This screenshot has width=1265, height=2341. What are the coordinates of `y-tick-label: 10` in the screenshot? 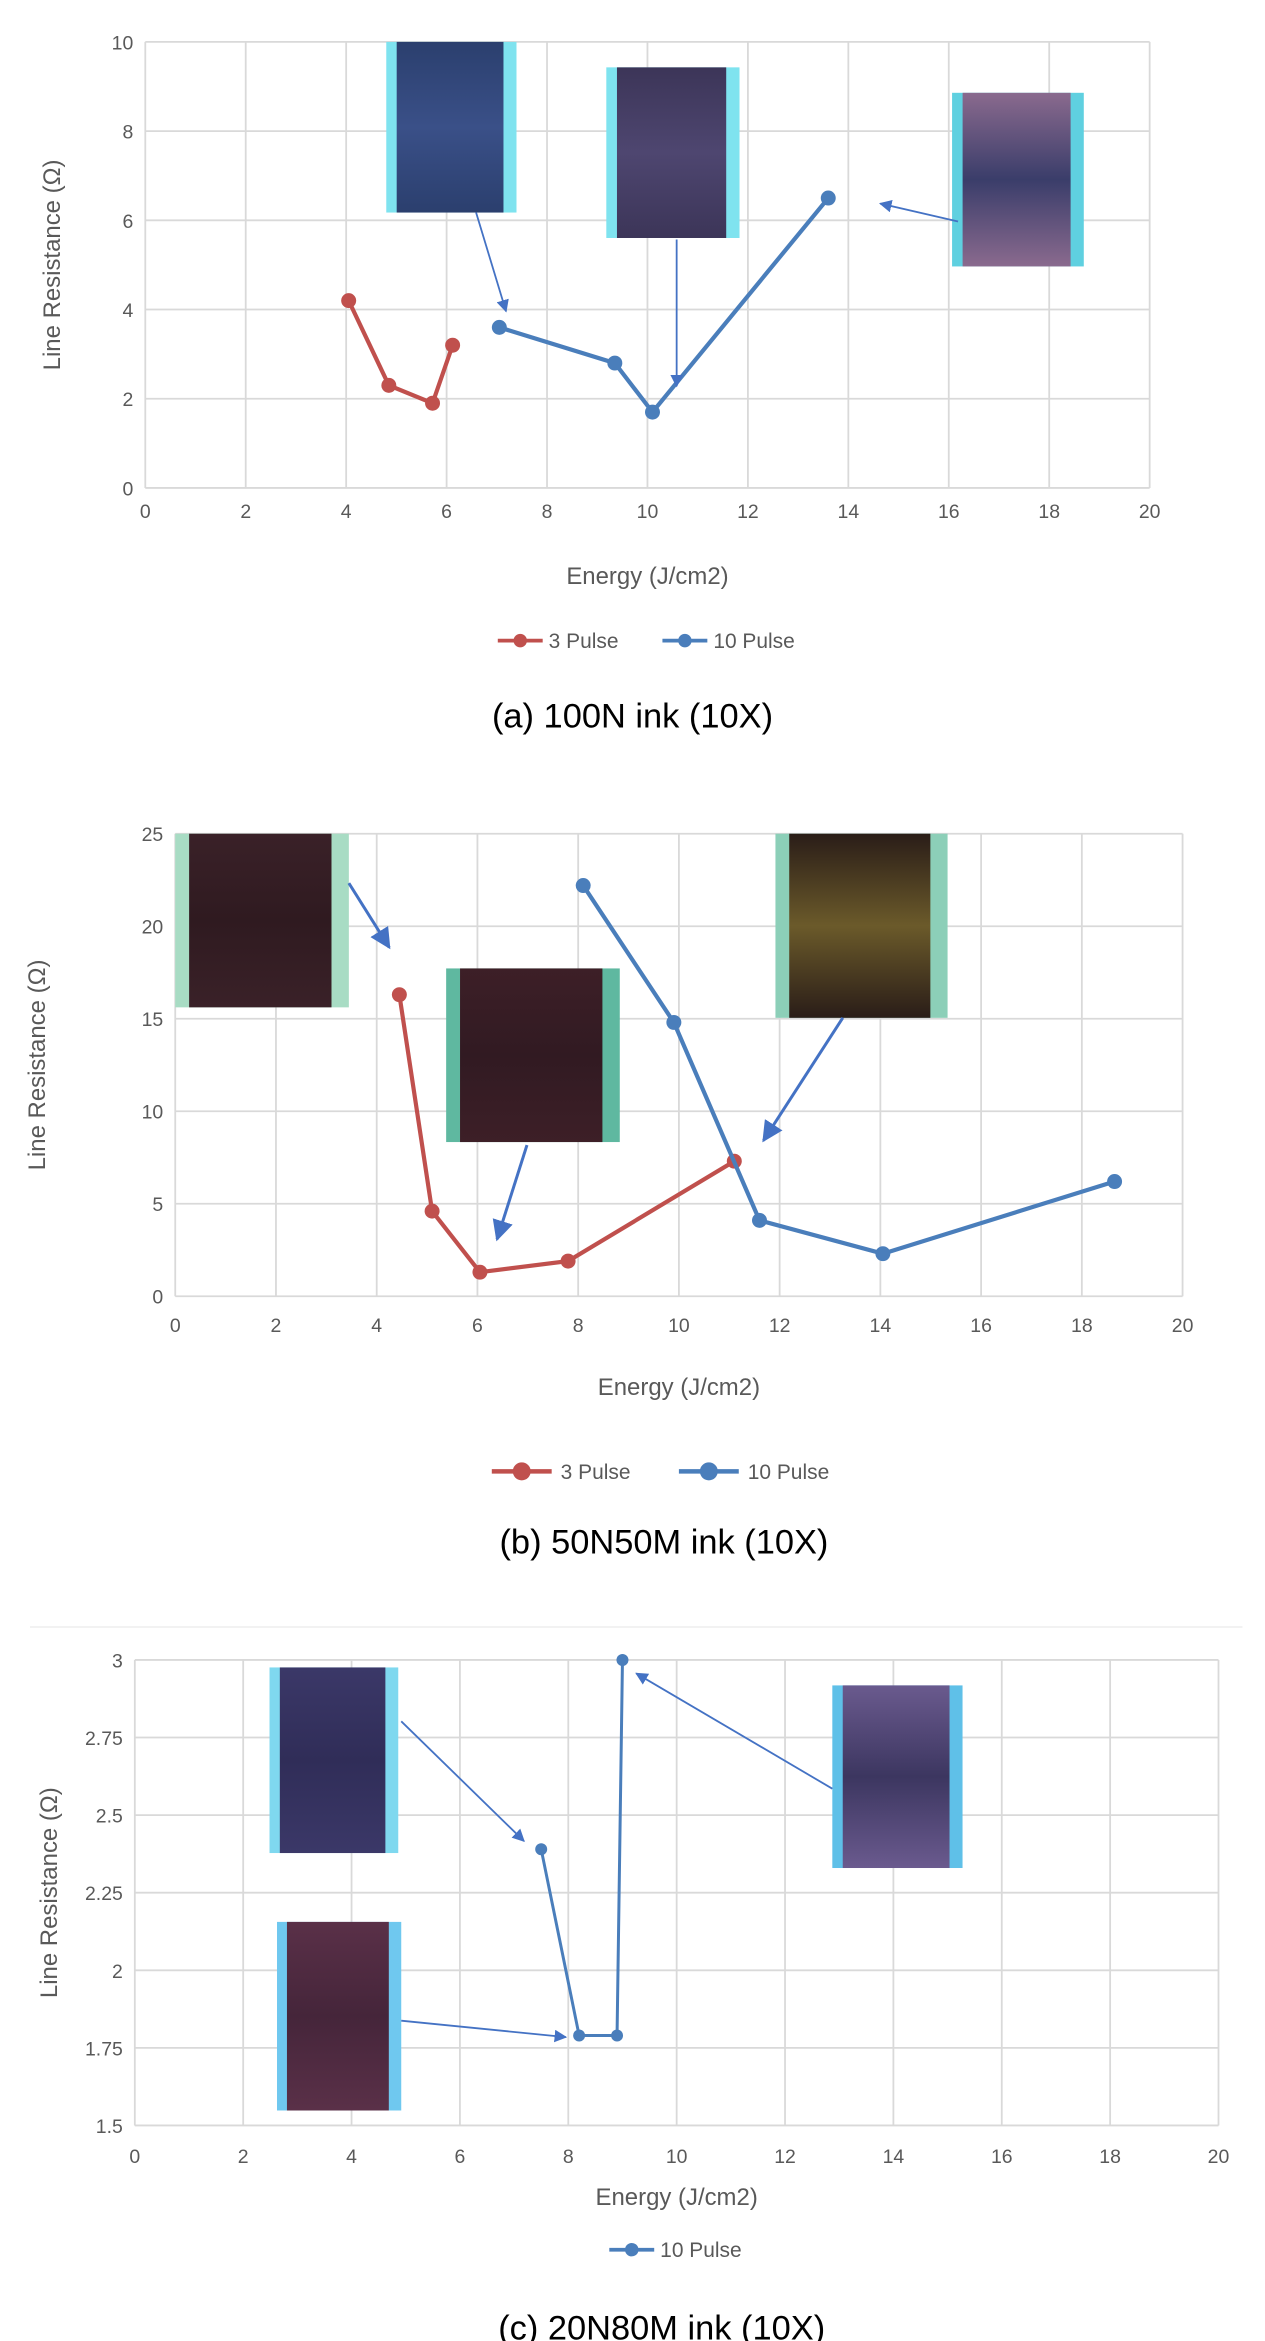 It's located at (153, 1113).